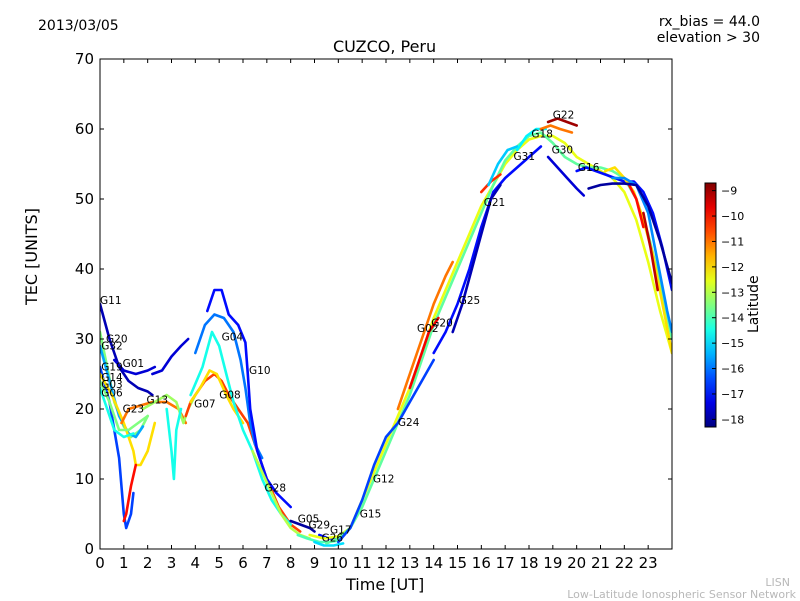 Image resolution: width=800 pixels, height=601 pixels. I want to click on colorbar-label: Latitude, so click(754, 304).